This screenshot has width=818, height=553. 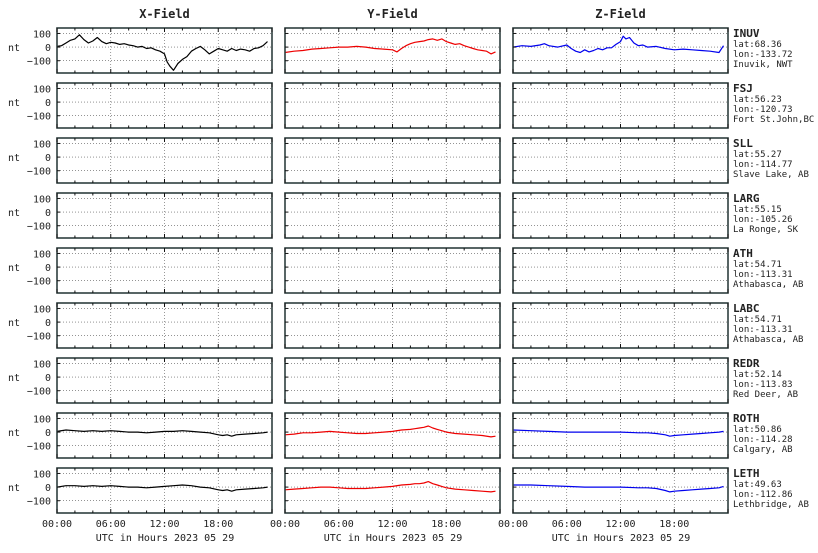 What do you see at coordinates (763, 65) in the screenshot?
I see `station-place: Inuvik, NWT` at bounding box center [763, 65].